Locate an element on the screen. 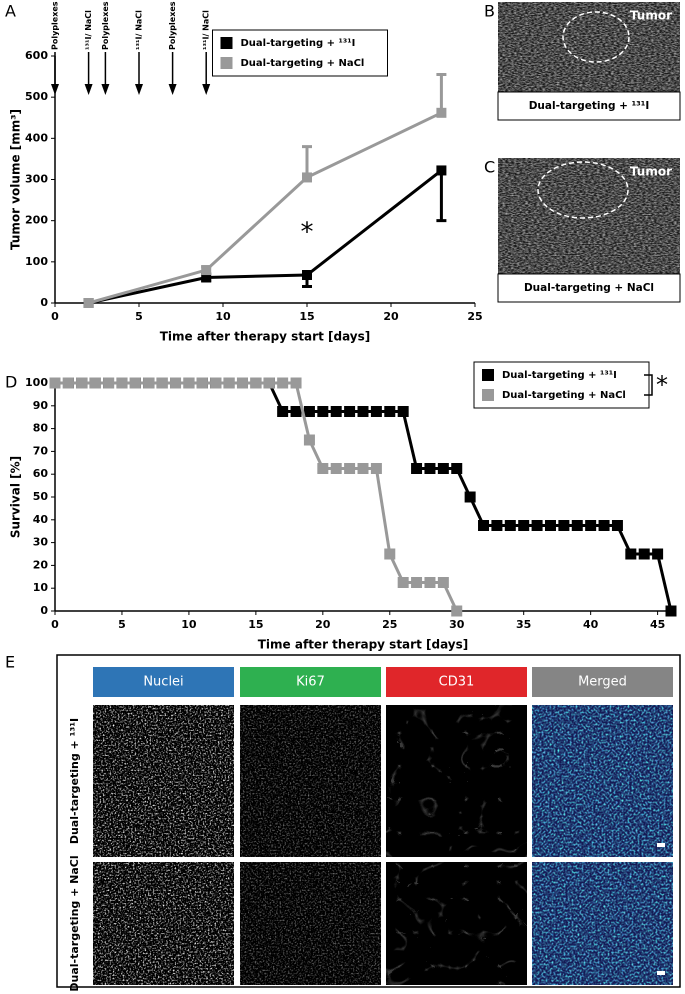 The height and width of the screenshot is (994, 685). y-tick-label: 40 is located at coordinates (41, 519).